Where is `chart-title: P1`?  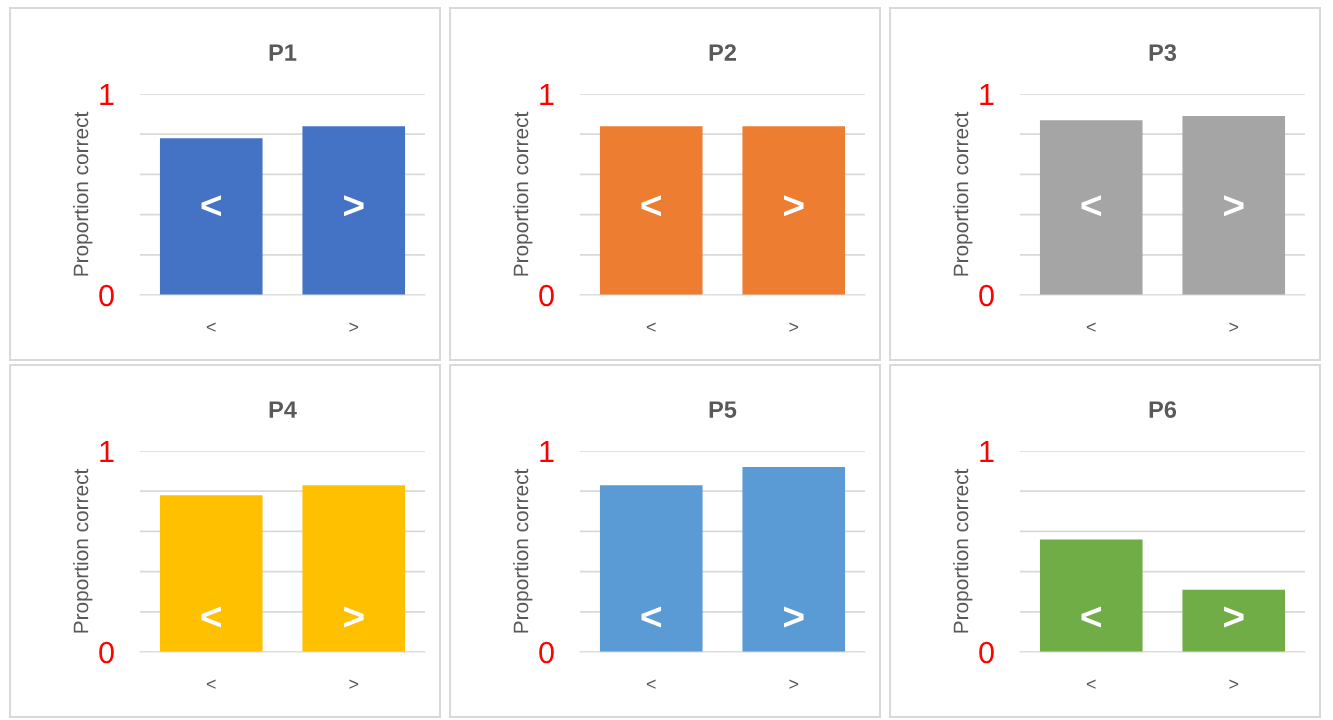
chart-title: P1 is located at coordinates (283, 52).